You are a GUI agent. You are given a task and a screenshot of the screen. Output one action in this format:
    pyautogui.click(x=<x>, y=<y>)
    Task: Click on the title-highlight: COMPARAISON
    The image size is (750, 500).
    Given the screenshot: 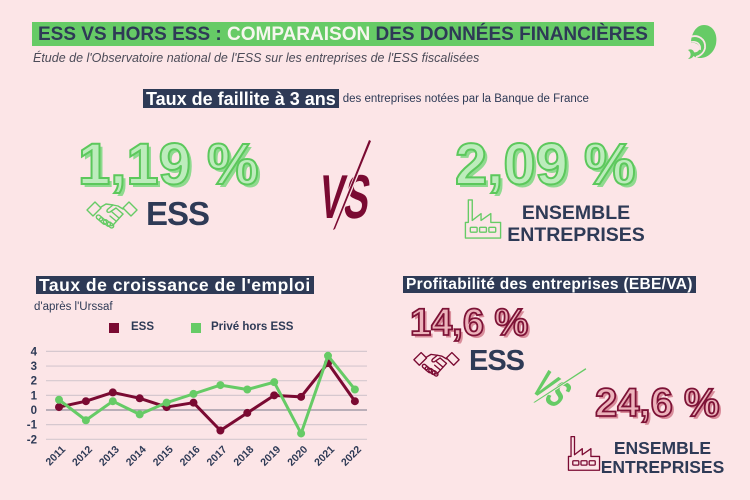 What is the action you would take?
    pyautogui.click(x=299, y=34)
    